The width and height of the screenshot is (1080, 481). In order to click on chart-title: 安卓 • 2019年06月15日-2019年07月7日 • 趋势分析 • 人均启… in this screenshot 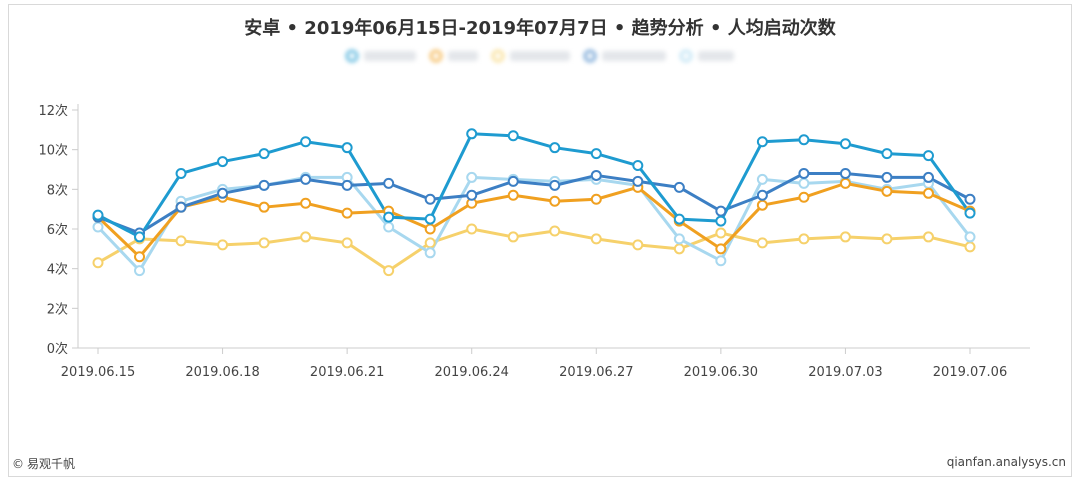, I will do `click(540, 28)`.